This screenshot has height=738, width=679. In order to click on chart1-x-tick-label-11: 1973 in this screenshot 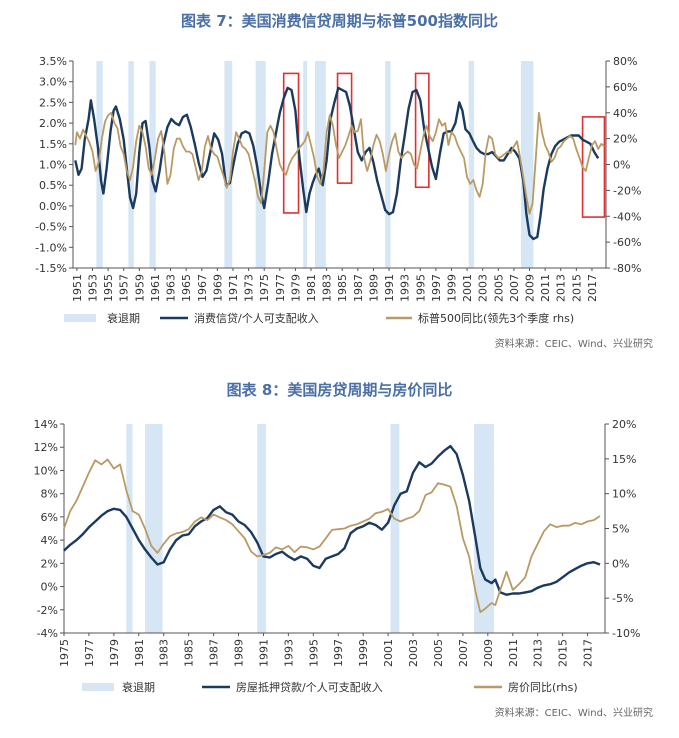, I will do `click(249, 288)`.